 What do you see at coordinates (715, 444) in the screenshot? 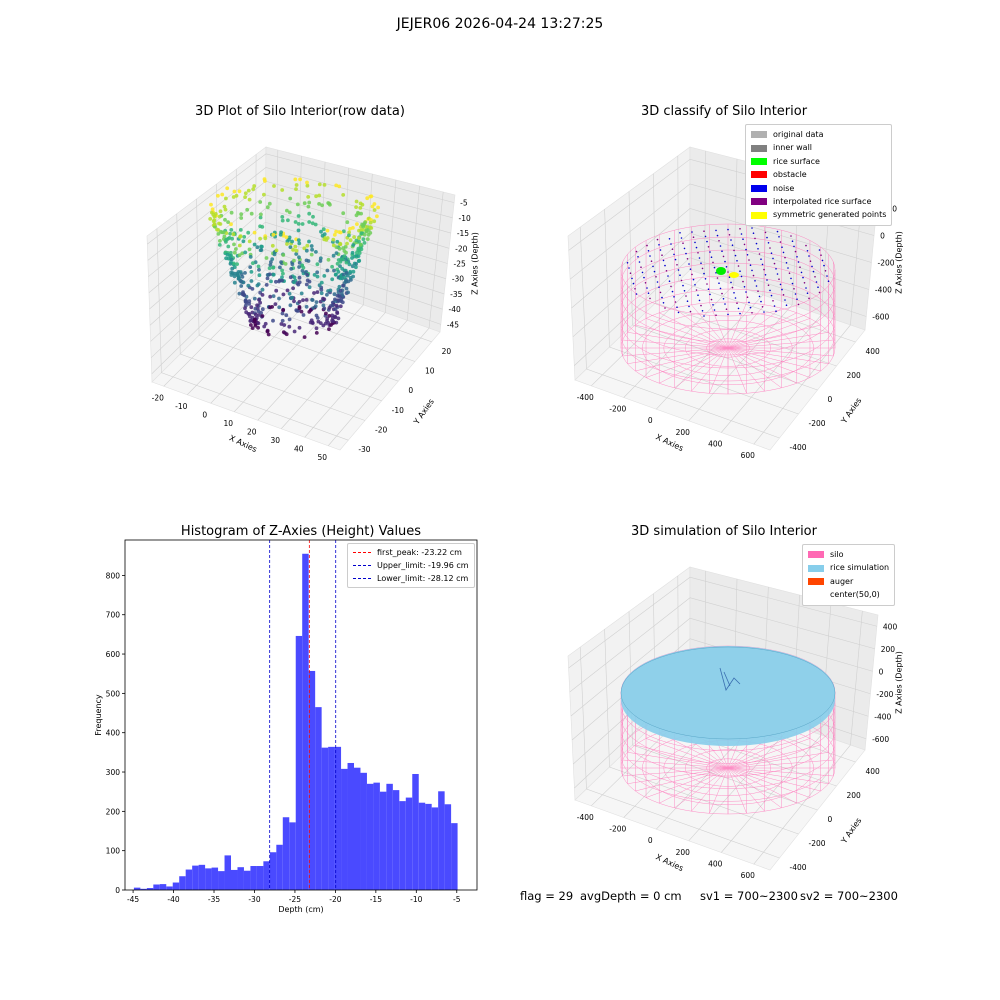
I see `panel2-x-tick-label: 400` at bounding box center [715, 444].